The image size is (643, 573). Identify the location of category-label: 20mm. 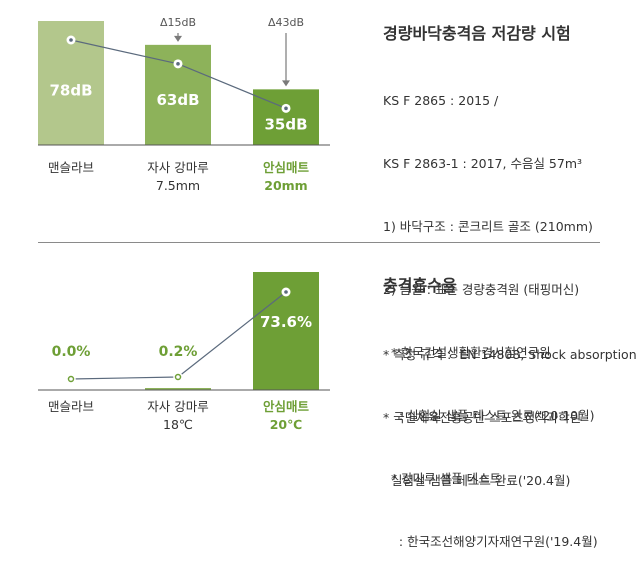
(285, 185).